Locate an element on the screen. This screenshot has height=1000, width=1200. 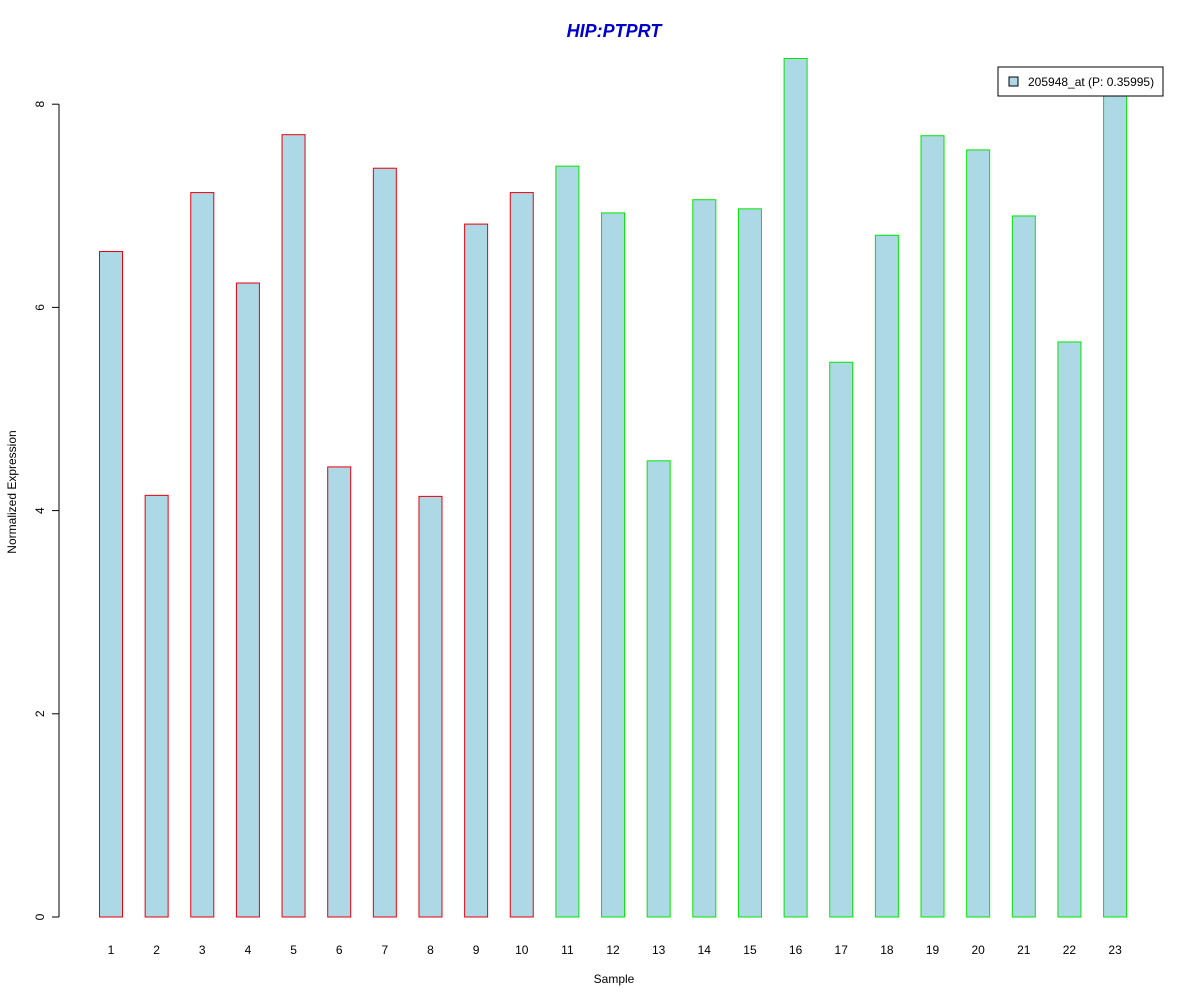
x-tick-label: 4 is located at coordinates (248, 950).